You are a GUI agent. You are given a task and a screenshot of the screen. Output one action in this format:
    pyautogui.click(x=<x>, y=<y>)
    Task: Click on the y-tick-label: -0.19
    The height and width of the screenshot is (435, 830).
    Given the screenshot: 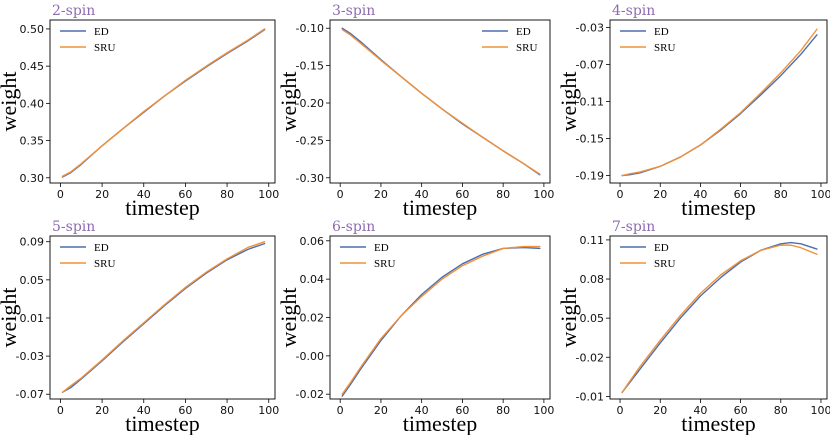 What is the action you would take?
    pyautogui.click(x=590, y=176)
    